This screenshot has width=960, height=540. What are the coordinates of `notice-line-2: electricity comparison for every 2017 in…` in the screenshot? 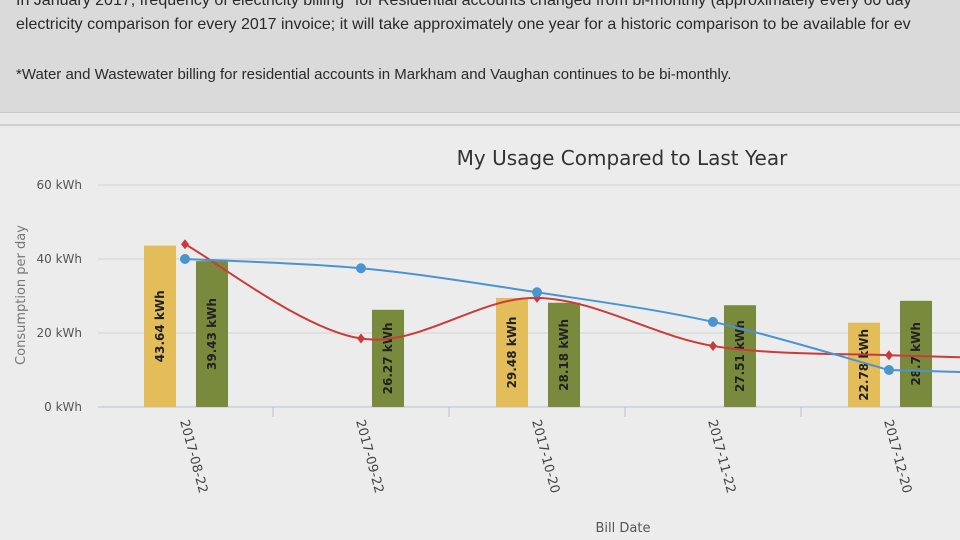 It's located at (463, 24).